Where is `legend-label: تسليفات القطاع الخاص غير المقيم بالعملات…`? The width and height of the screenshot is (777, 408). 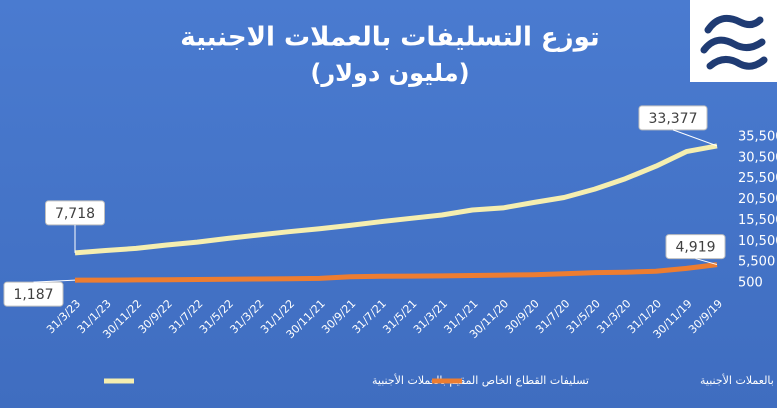 legend-label: تسليفات القطاع الخاص غير المقيم بالعملات… is located at coordinates (738, 380).